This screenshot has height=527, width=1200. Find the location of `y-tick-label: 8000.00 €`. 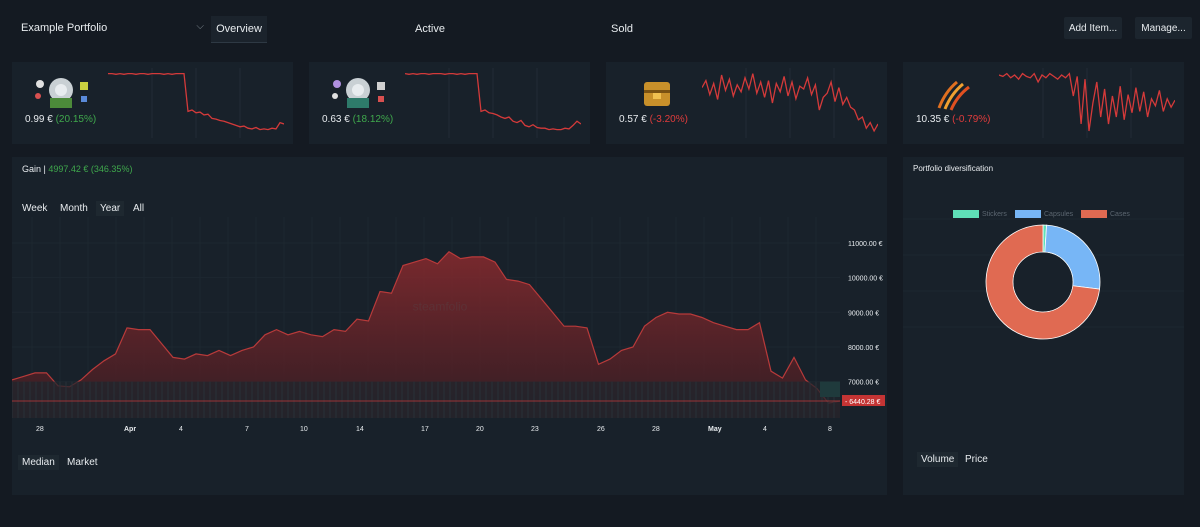

y-tick-label: 8000.00 € is located at coordinates (863, 348).